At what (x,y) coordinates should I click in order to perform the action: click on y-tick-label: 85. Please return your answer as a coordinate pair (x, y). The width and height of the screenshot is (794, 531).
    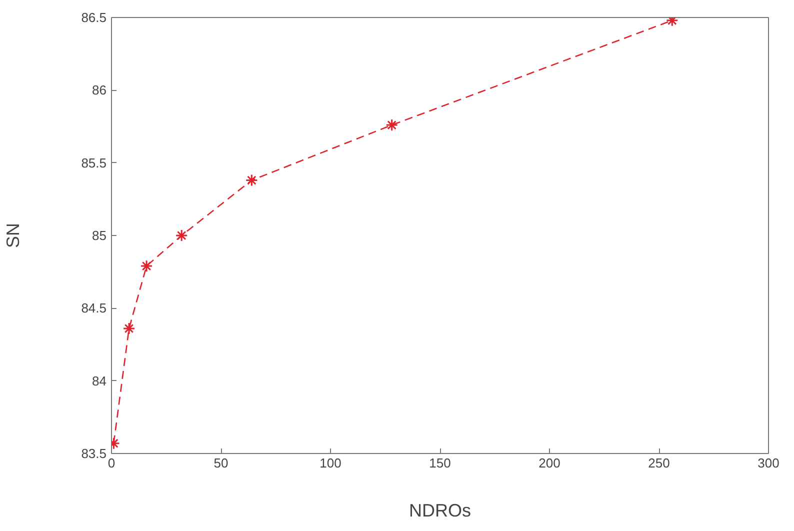
    Looking at the image, I should click on (99, 235).